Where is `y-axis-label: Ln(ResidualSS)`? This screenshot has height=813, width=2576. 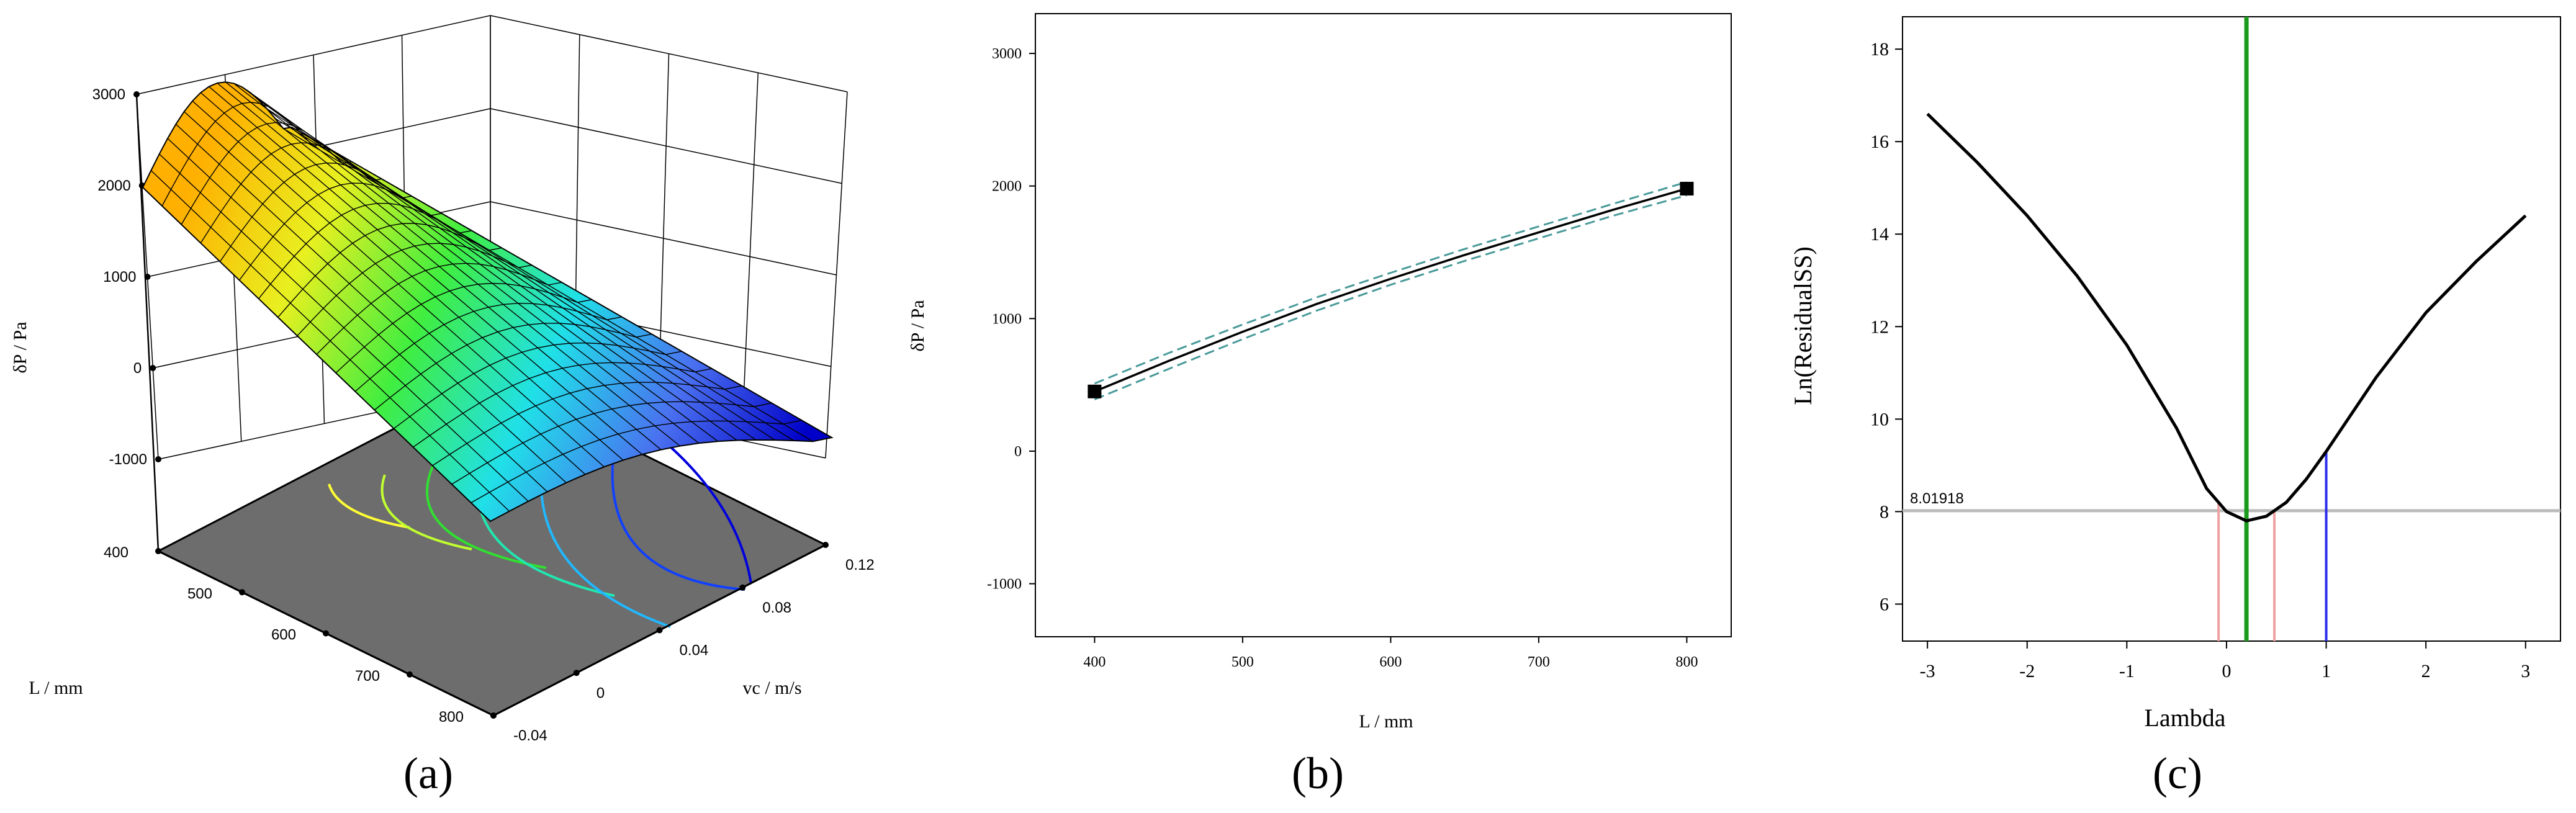
y-axis-label: Ln(ResidualSS) is located at coordinates (1803, 325).